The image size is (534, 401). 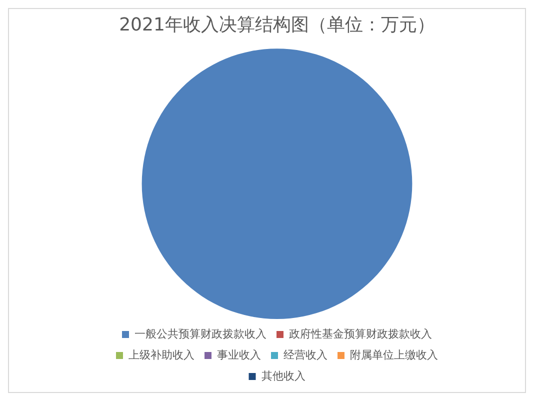 I want to click on legend-label: 经营收入, so click(x=306, y=355).